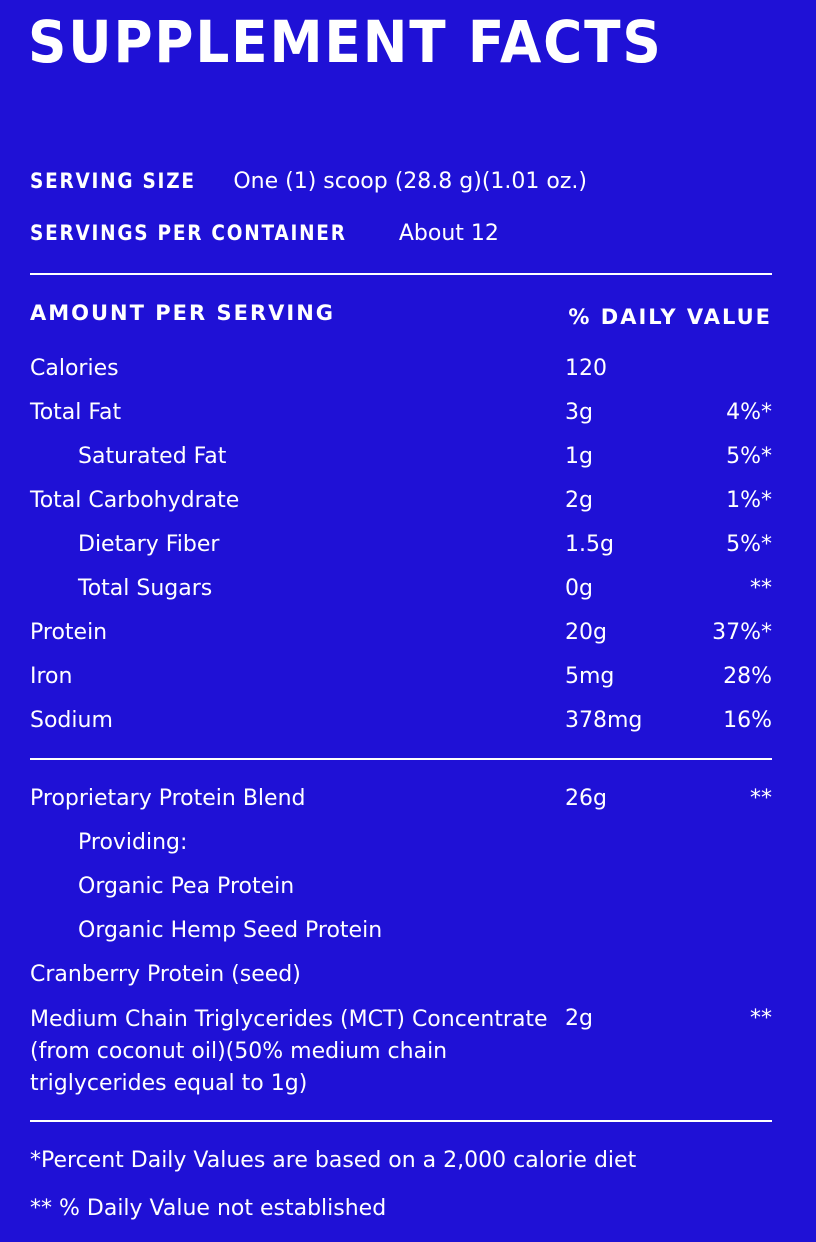 This screenshot has width=816, height=1242. Describe the element at coordinates (113, 181) in the screenshot. I see `serving-size-label: SERVING SIZE` at that location.